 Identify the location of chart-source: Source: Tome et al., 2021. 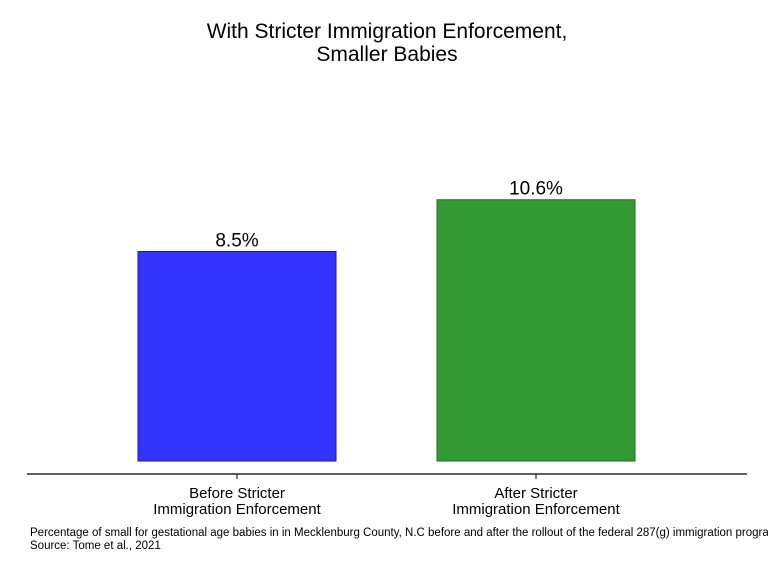
(95, 546).